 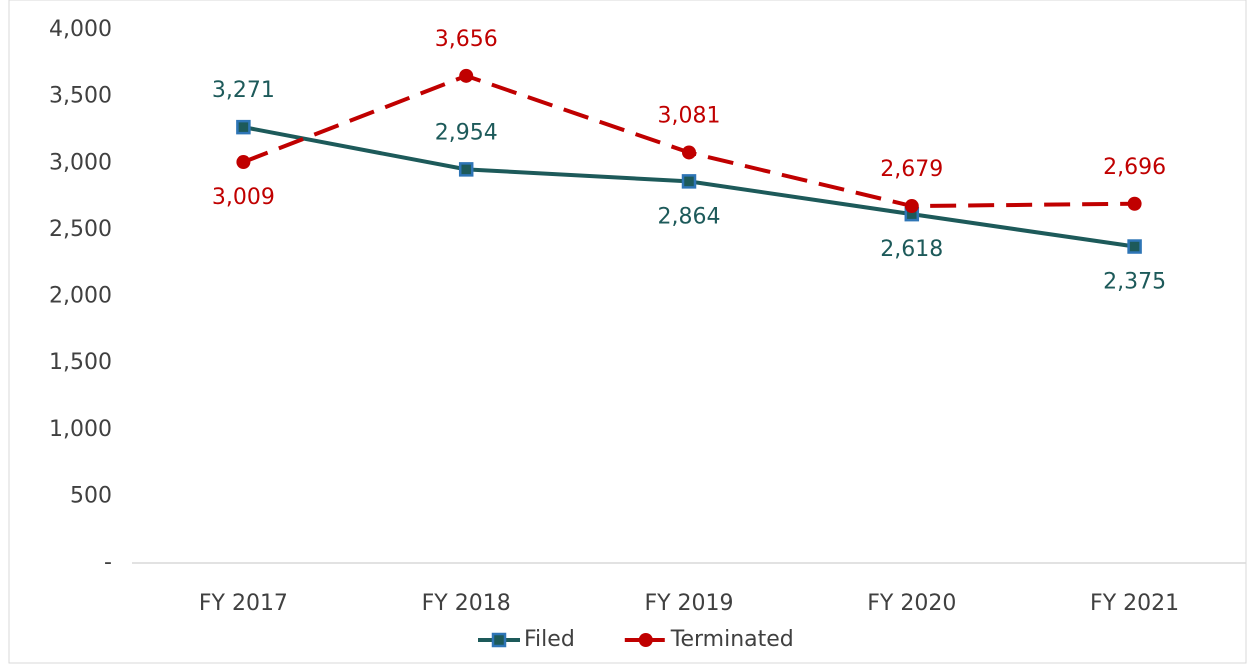 I want to click on y-tick-label: 500, so click(x=91, y=495).